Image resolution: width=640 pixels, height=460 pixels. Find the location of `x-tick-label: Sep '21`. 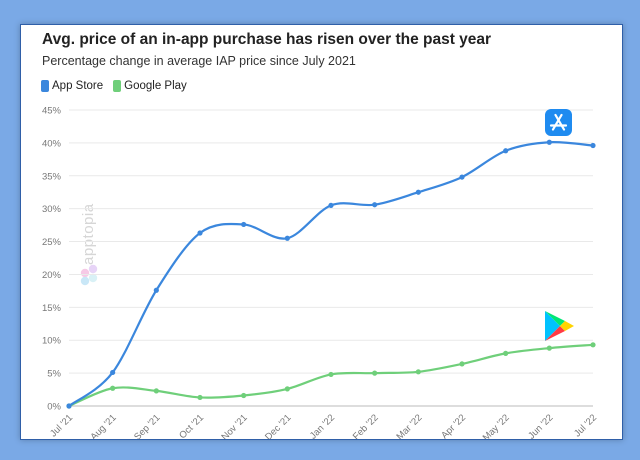

x-tick-label: Sep '21 is located at coordinates (147, 425).